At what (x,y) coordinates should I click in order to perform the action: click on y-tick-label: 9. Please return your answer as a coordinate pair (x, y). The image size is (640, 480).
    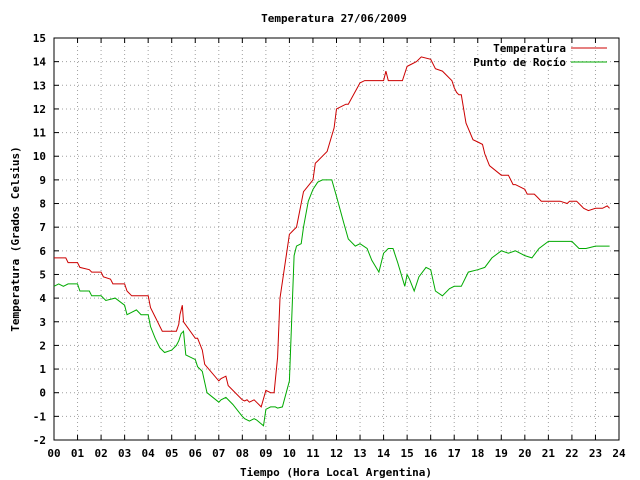
    Looking at the image, I should click on (42, 180).